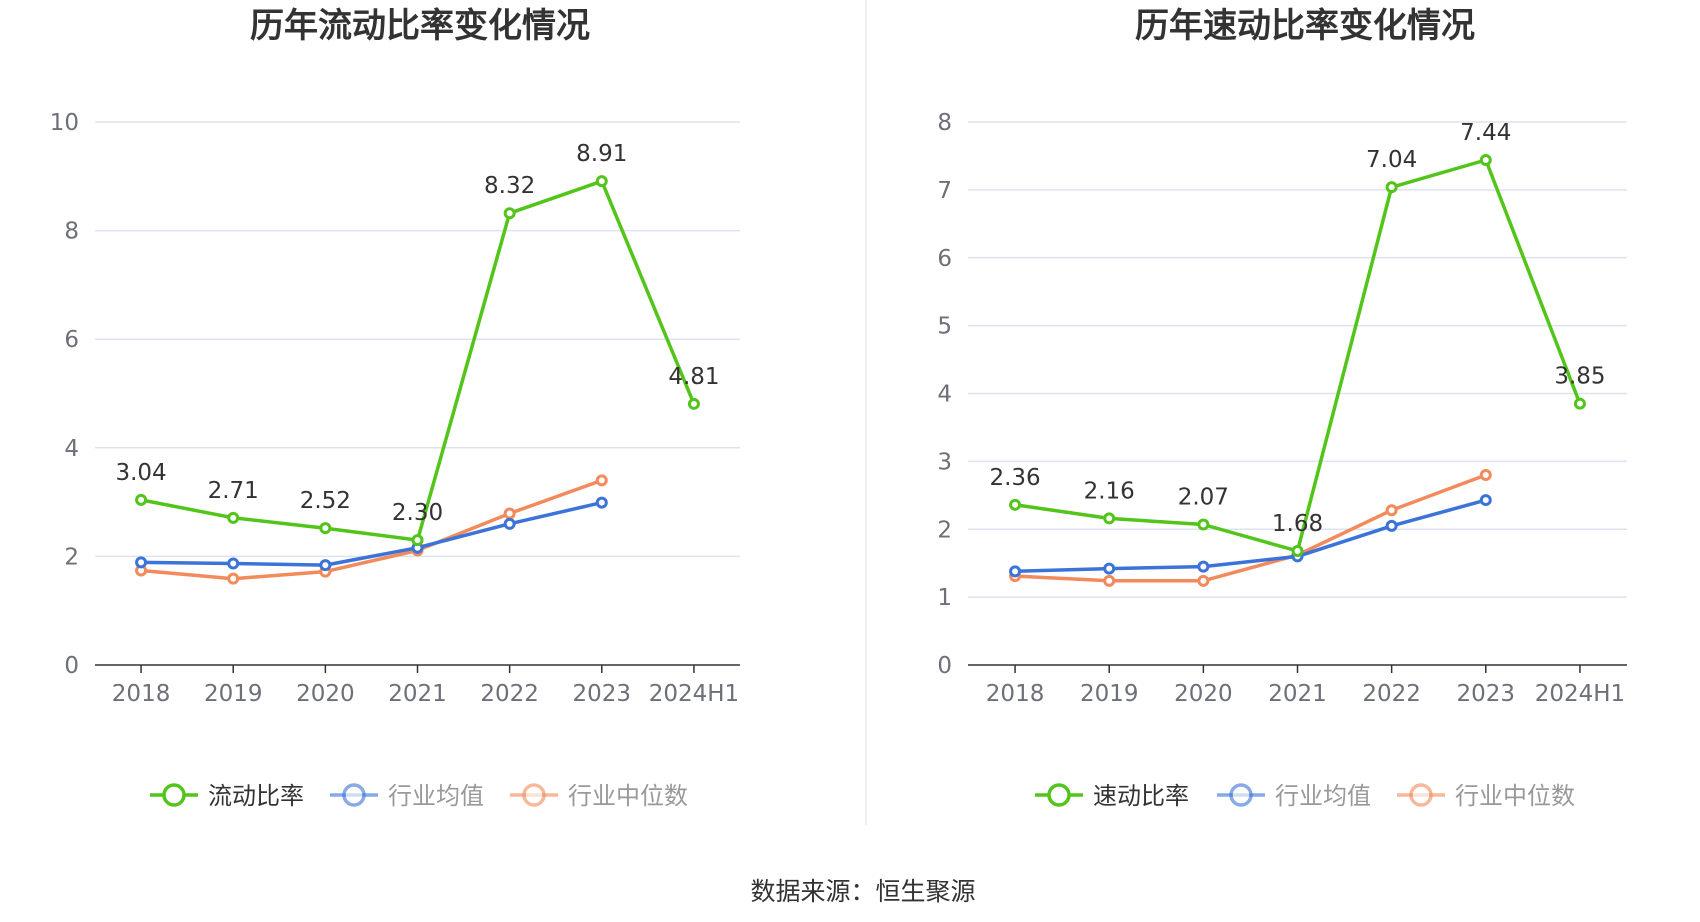 The height and width of the screenshot is (922, 1700). Describe the element at coordinates (1579, 377) in the screenshot. I see `data-label: 3.85` at that location.